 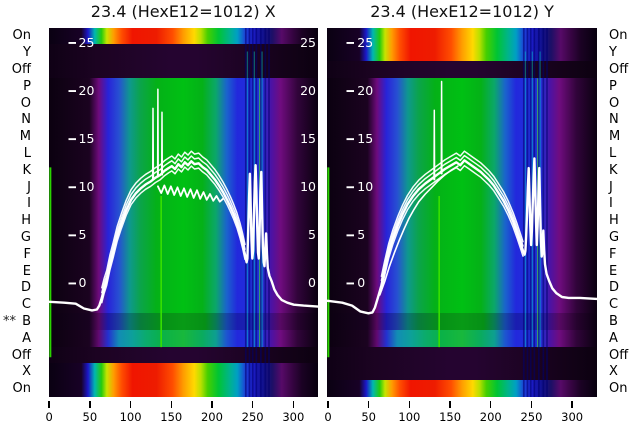 I want to click on row-label-left-i-10: I, so click(x=29, y=204).